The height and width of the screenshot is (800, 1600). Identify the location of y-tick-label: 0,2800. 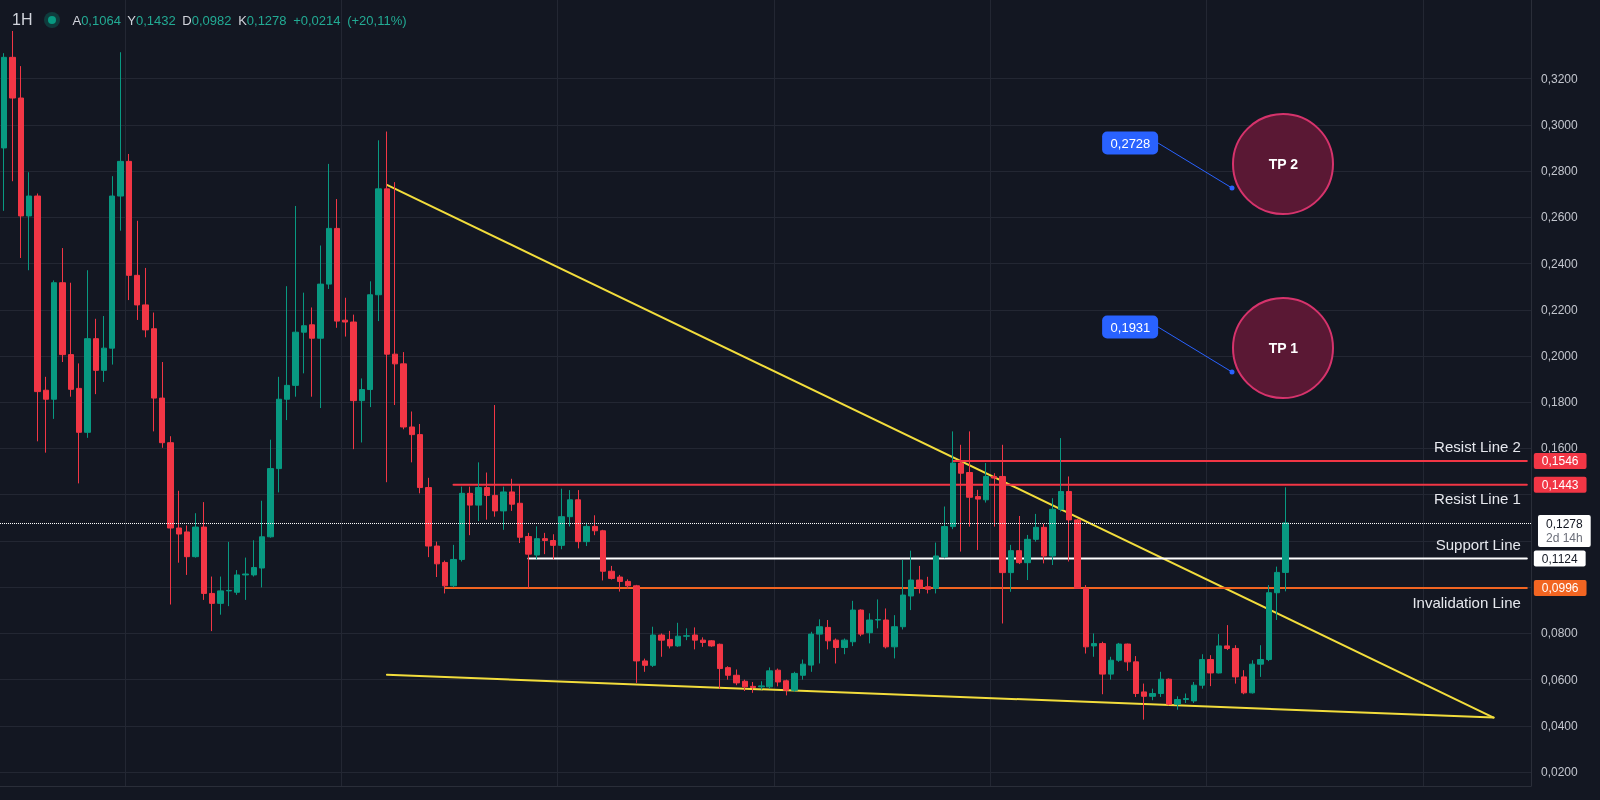
(1560, 171).